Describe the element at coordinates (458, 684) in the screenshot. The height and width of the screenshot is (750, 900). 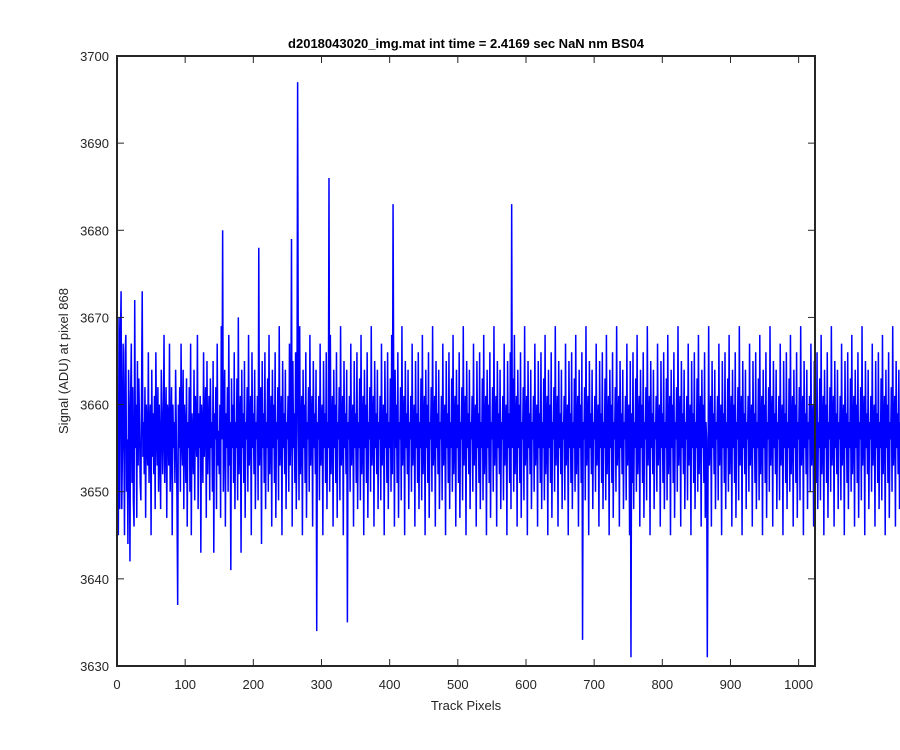
I see `x-tick-label: 500` at that location.